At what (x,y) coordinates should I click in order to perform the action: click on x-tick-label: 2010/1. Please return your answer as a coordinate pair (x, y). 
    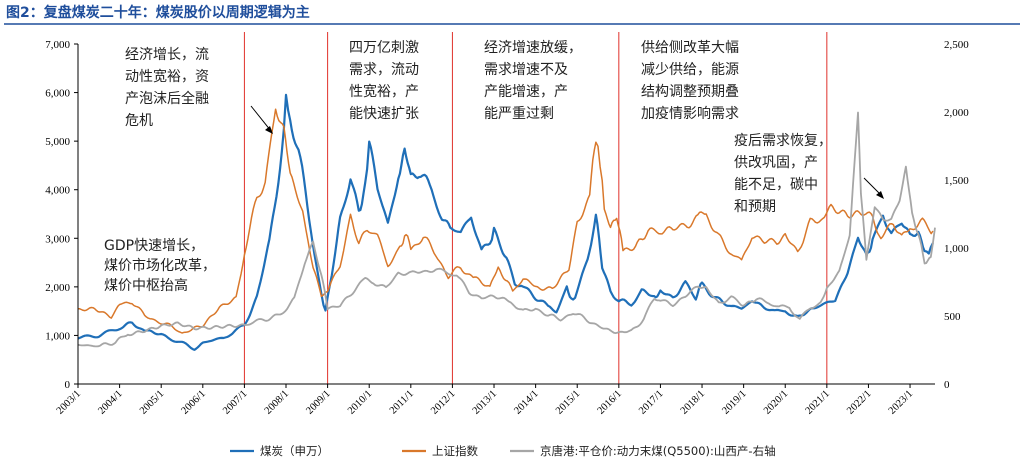
    Looking at the image, I should click on (360, 402).